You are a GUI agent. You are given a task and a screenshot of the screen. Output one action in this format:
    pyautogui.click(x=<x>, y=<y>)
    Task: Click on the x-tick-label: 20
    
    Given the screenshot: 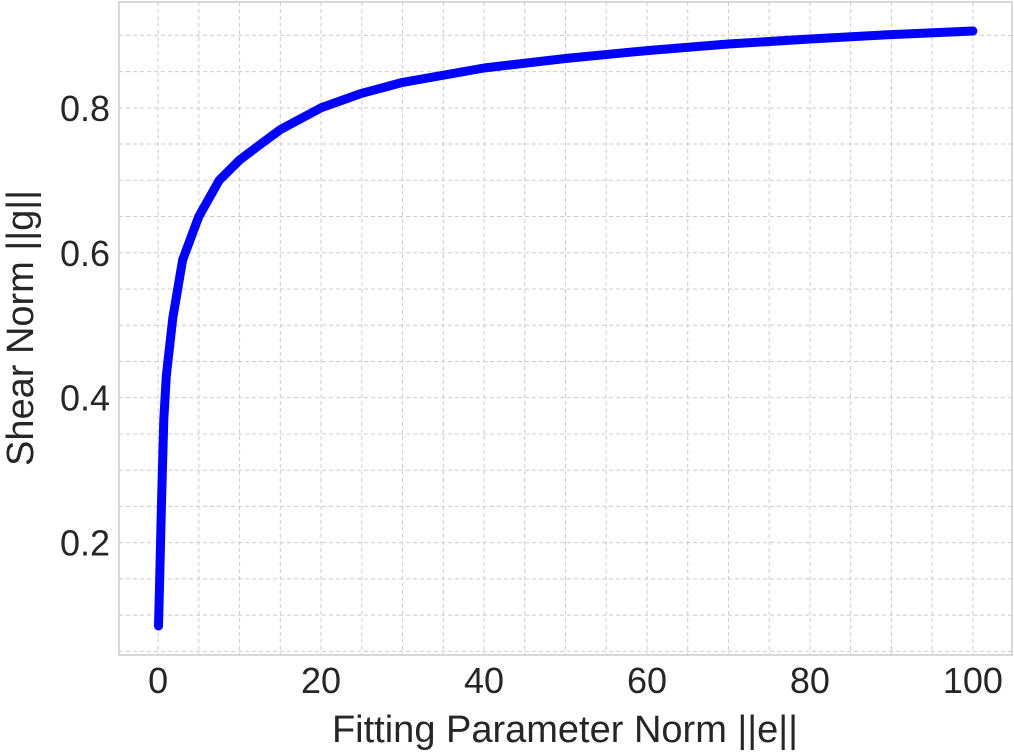 What is the action you would take?
    pyautogui.click(x=321, y=680)
    